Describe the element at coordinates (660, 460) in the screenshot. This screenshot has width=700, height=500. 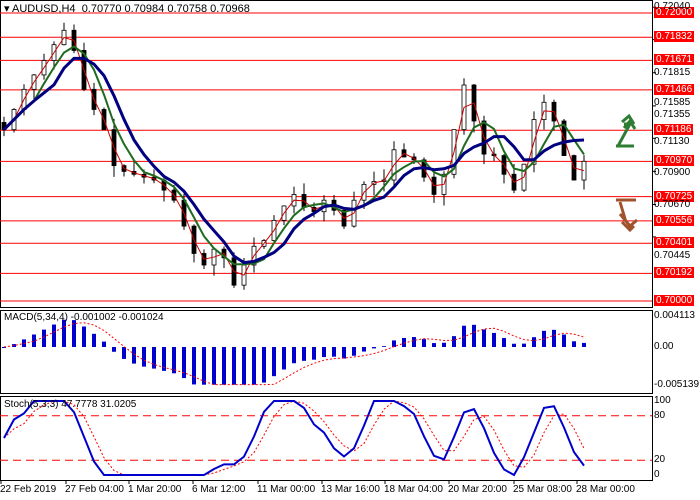
I see `stoch-tick-label: 20` at that location.